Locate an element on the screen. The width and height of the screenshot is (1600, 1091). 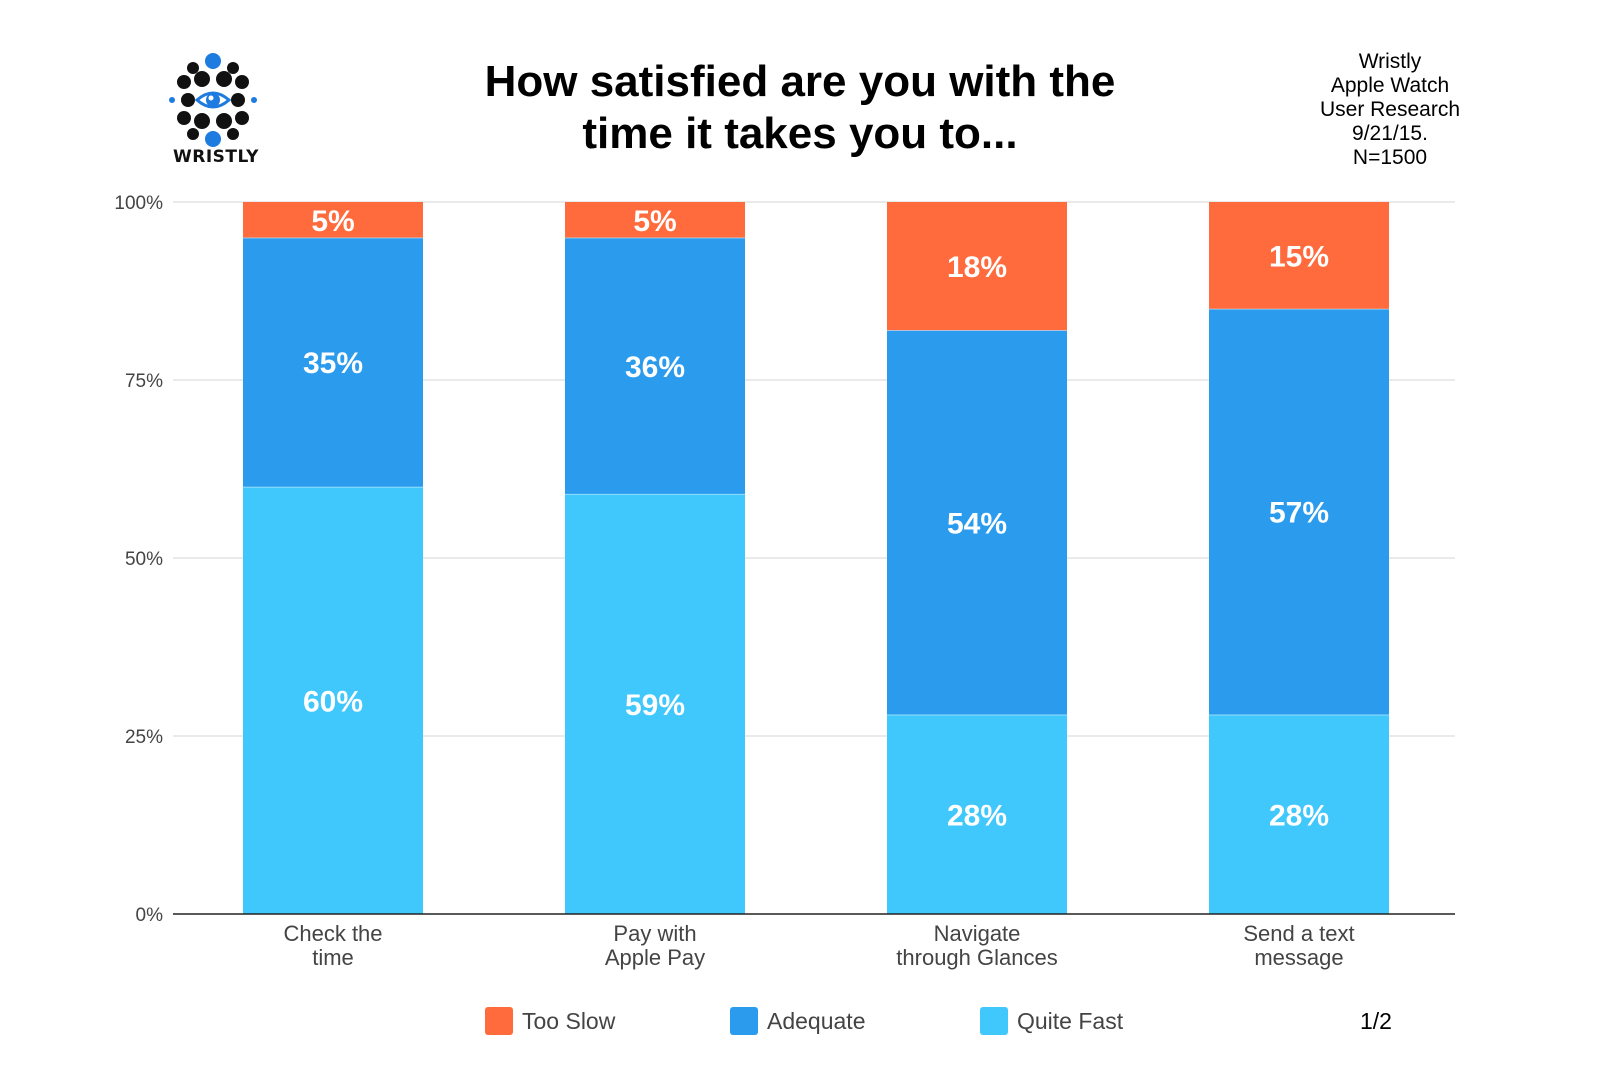
legend-item-quite-fast: Quite Fast is located at coordinates (1051, 1021).